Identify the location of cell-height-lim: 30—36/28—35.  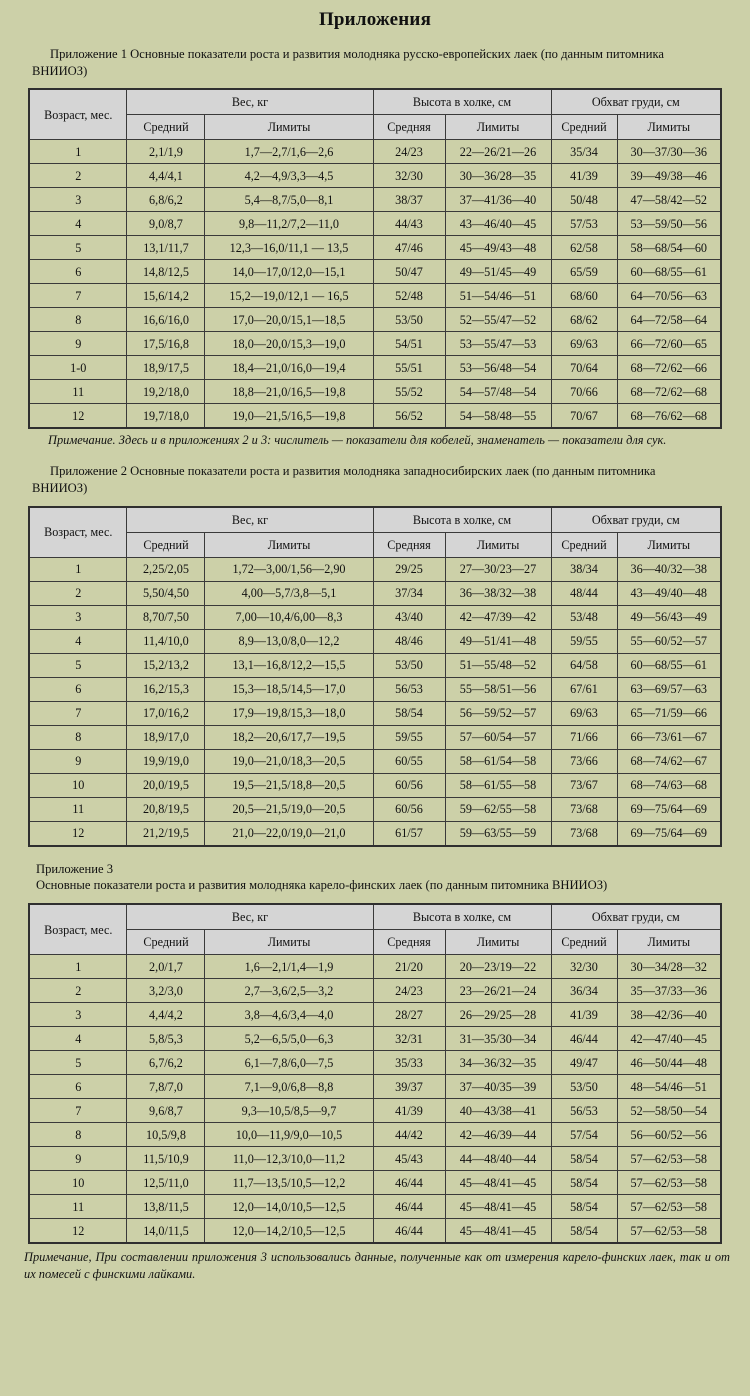
(498, 176).